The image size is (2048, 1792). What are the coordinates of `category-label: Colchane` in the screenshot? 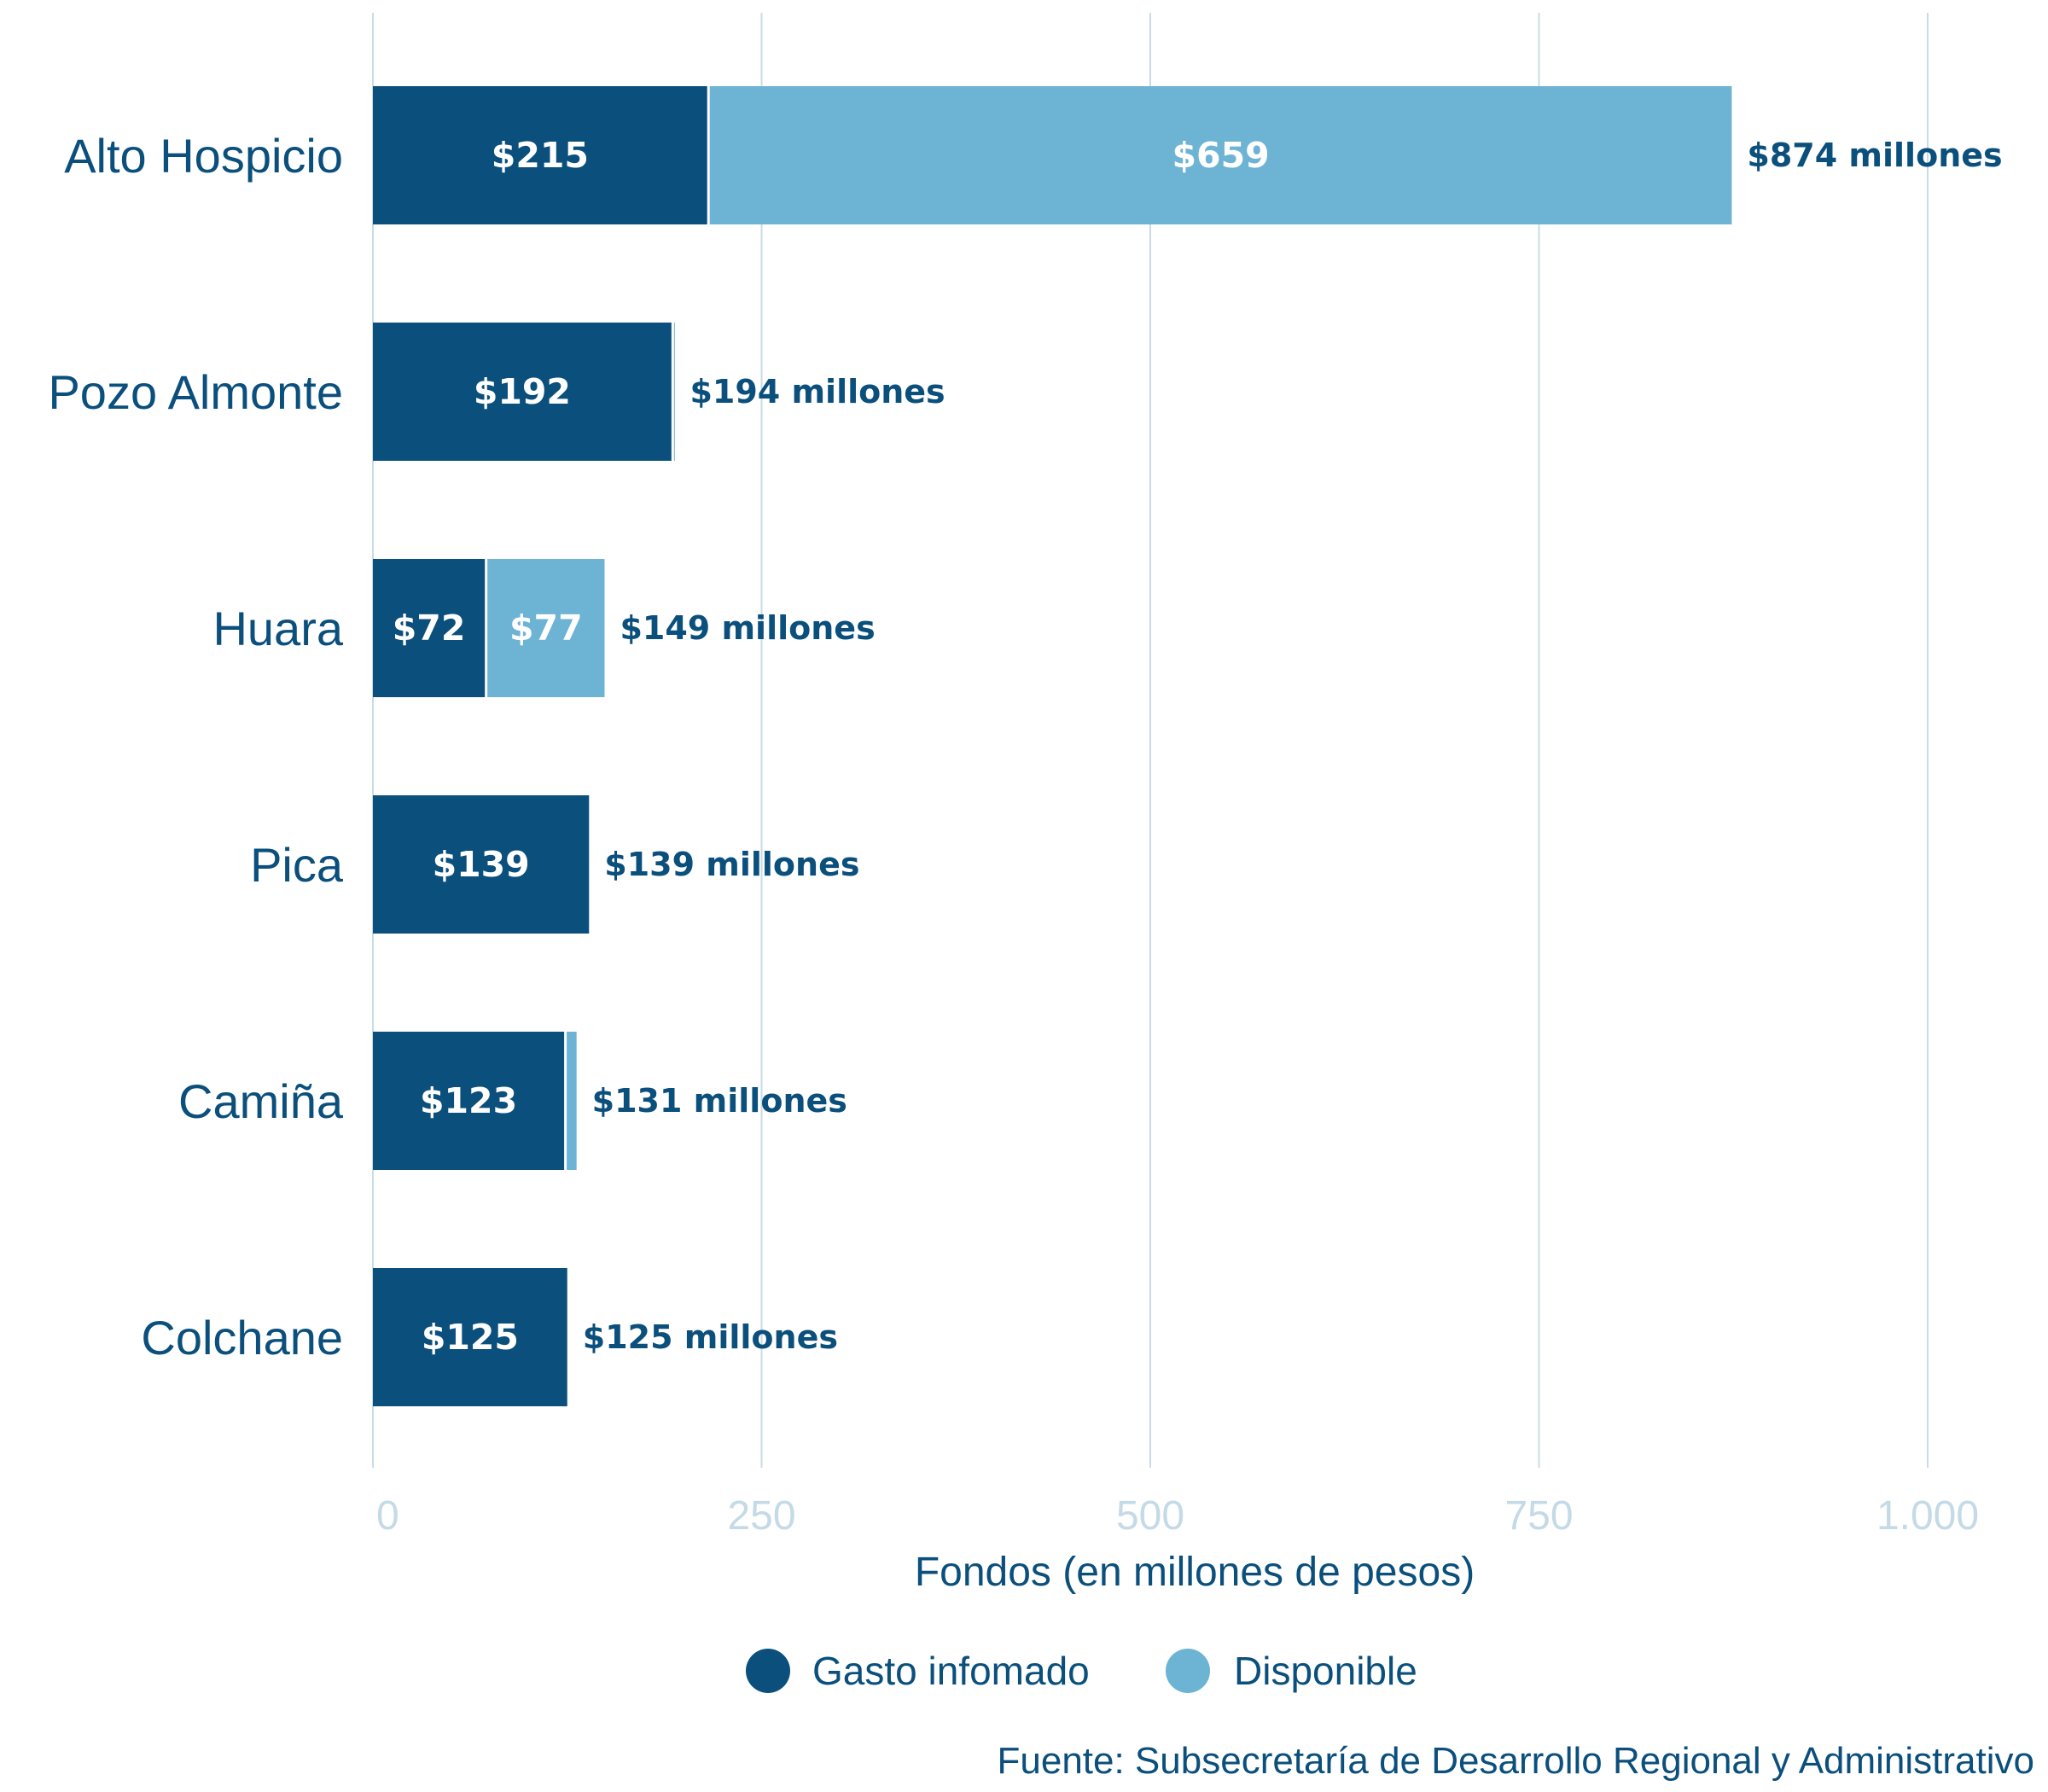 It's located at (242, 1337).